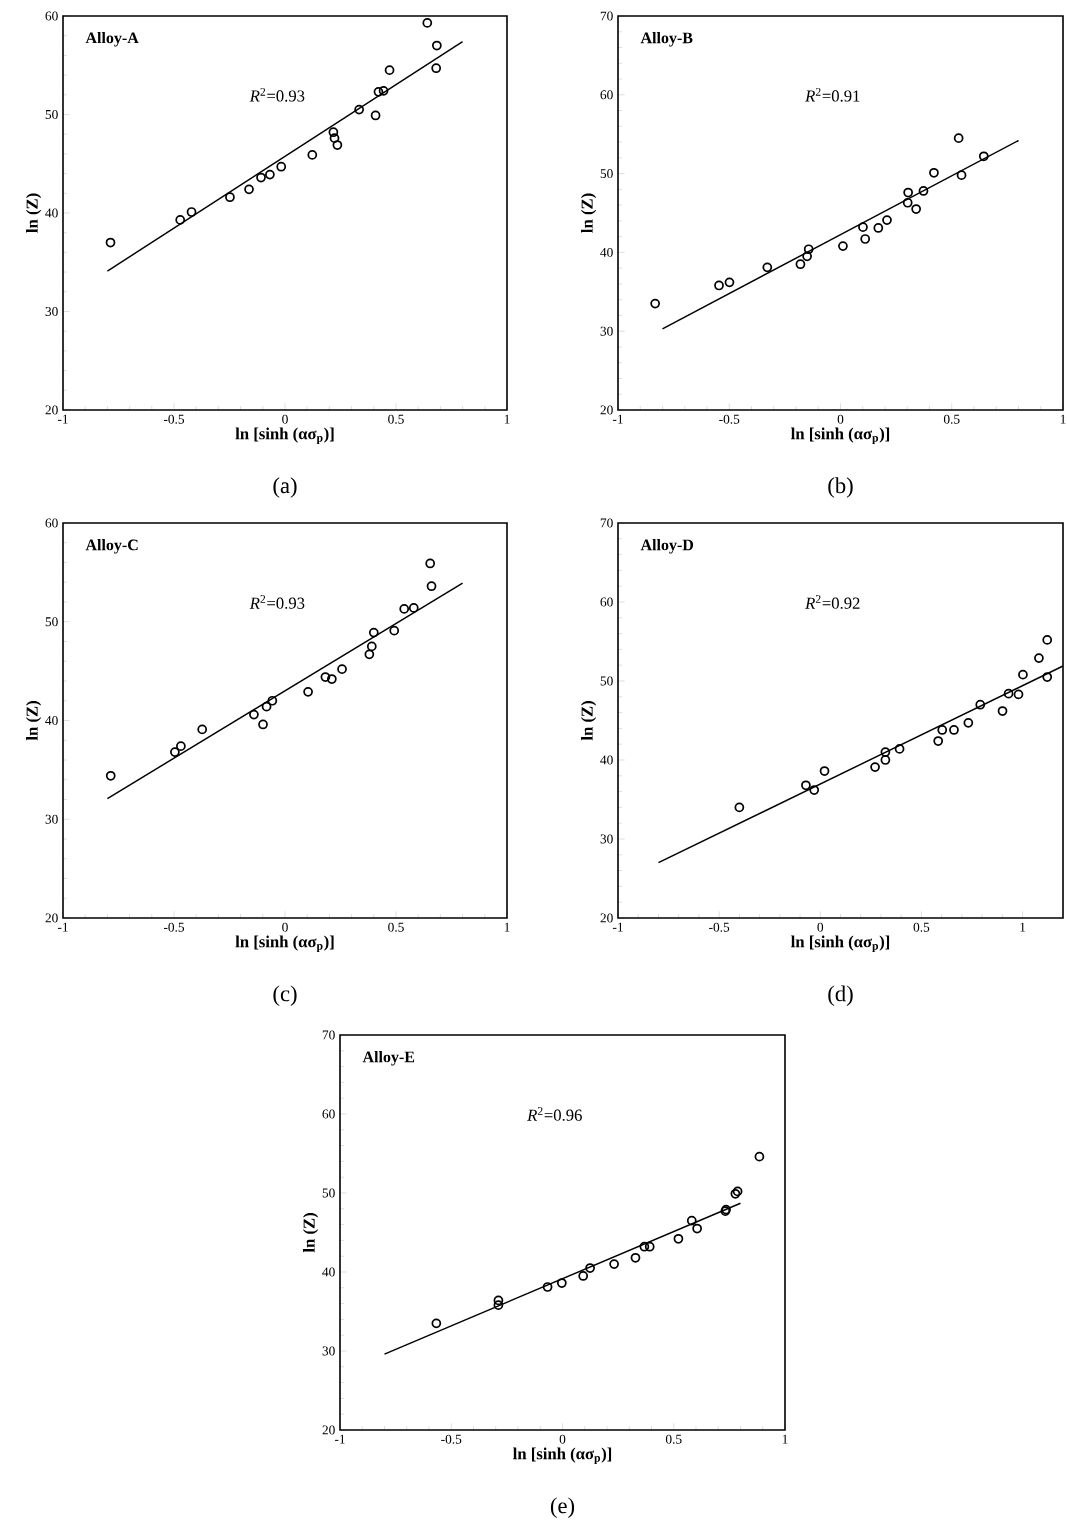 Image resolution: width=1067 pixels, height=1528 pixels. I want to click on annotation: Alloy-C, so click(111, 546).